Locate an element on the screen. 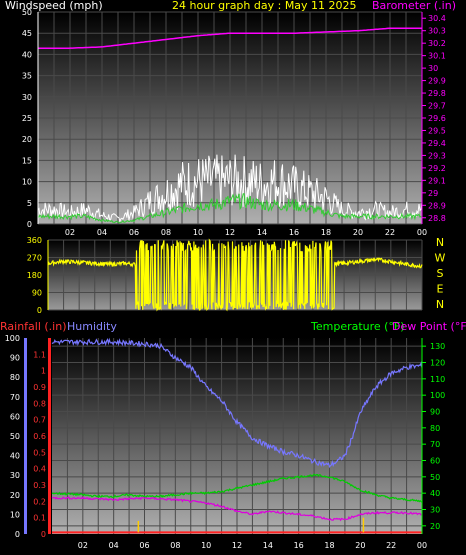 The image size is (466, 555). rain-tick-label: 0.9 is located at coordinates (39, 387).